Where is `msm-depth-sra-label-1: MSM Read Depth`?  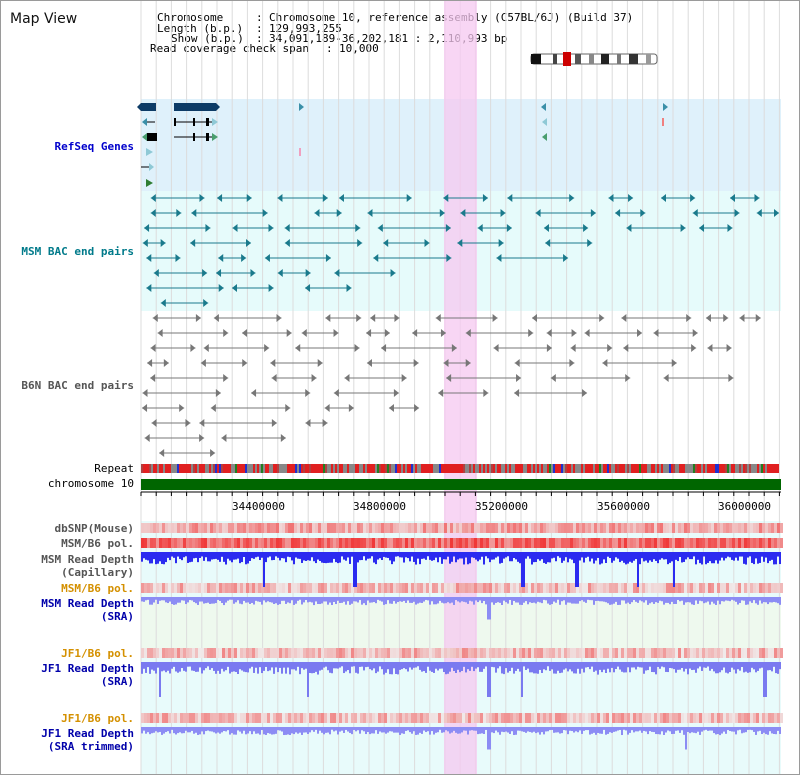
msm-depth-sra-label-1: MSM Read Depth is located at coordinates (87, 603).